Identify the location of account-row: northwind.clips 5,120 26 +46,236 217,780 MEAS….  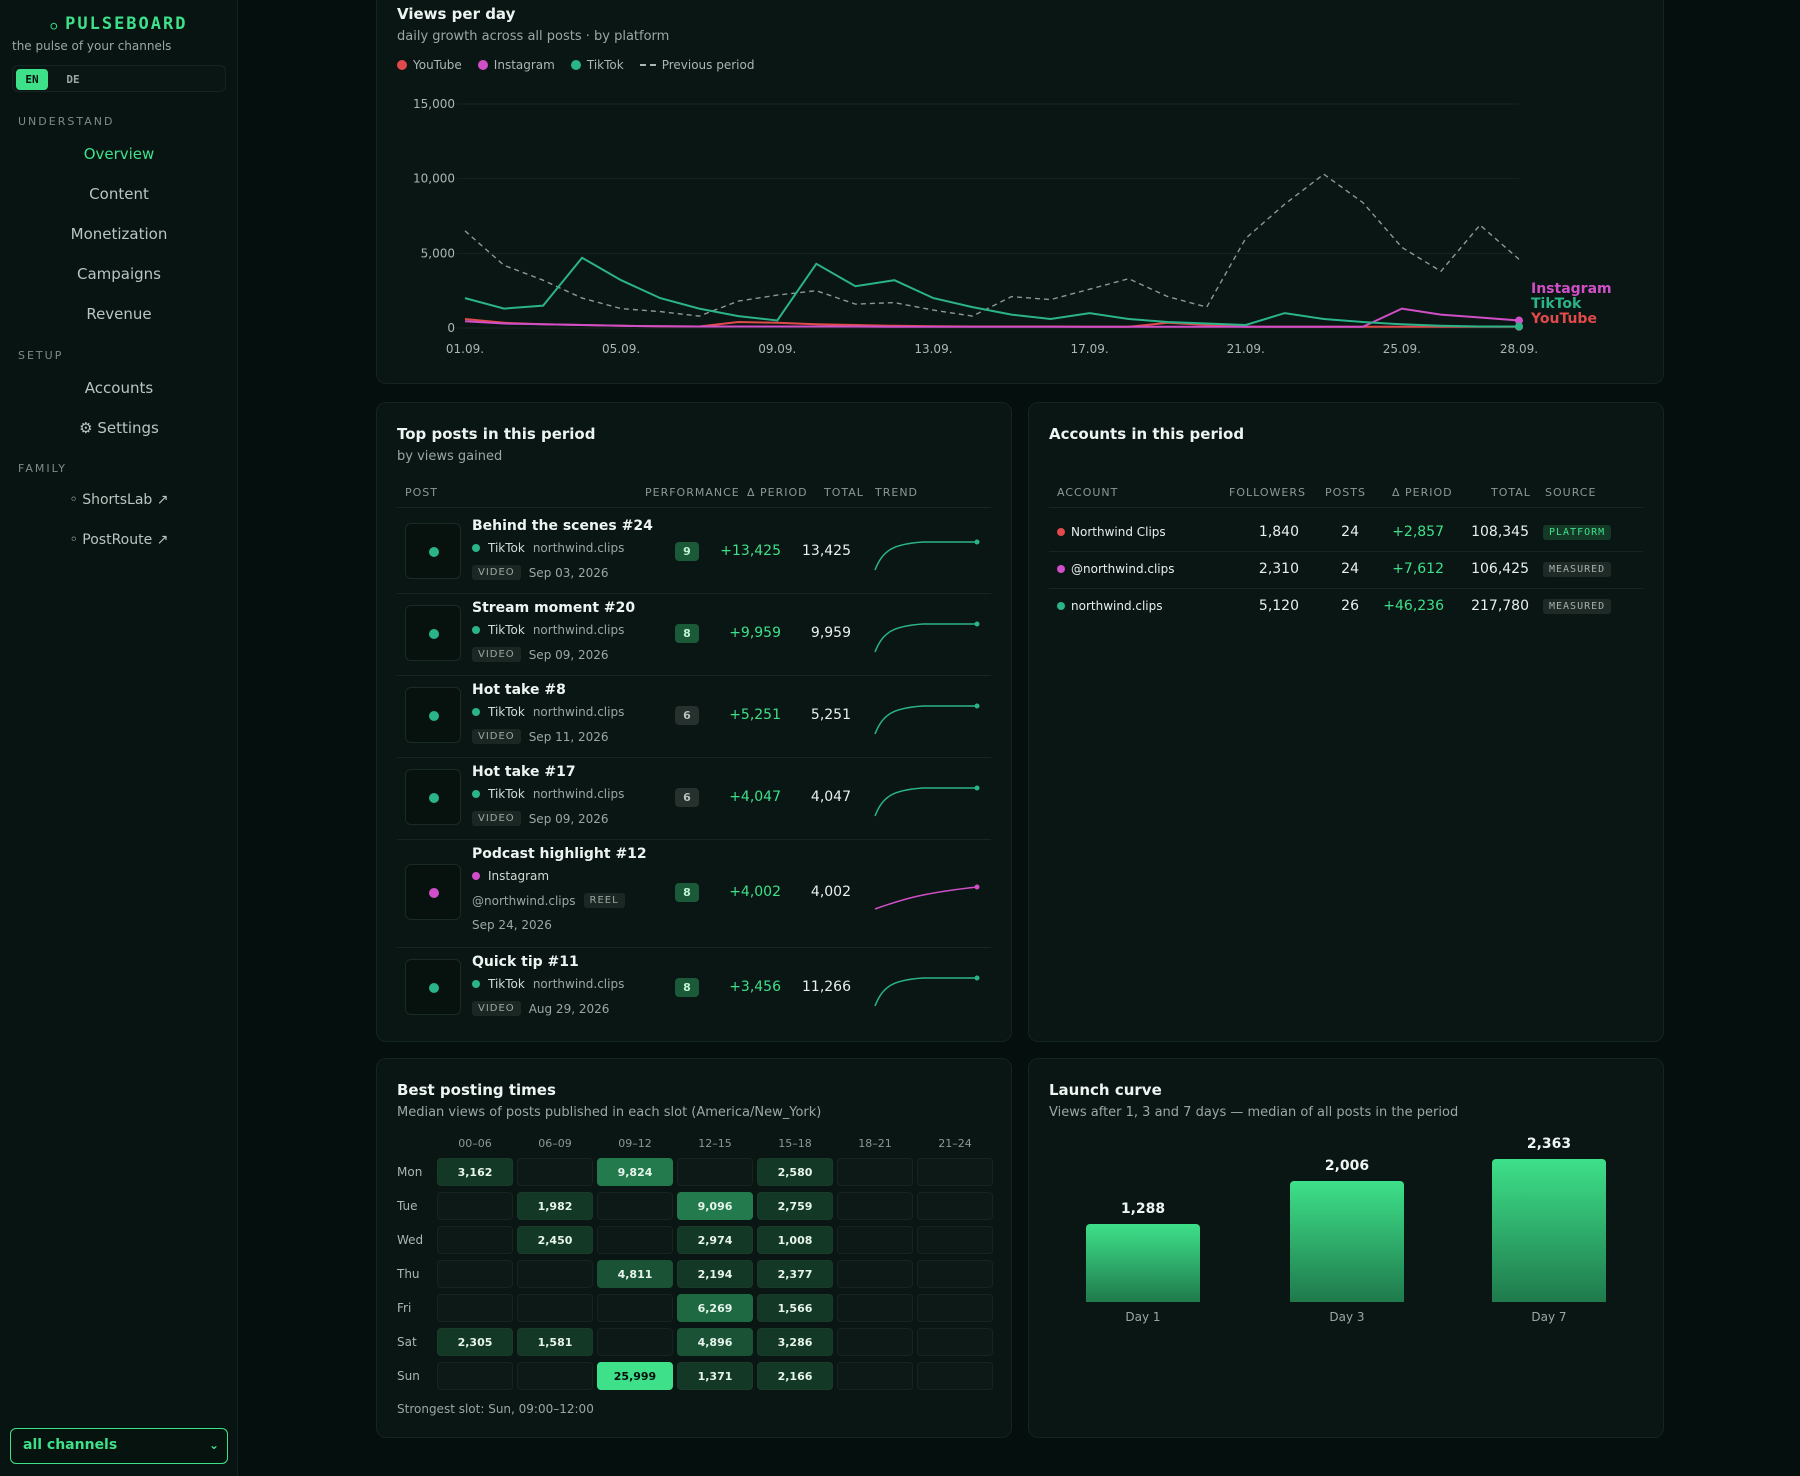
(1346, 607).